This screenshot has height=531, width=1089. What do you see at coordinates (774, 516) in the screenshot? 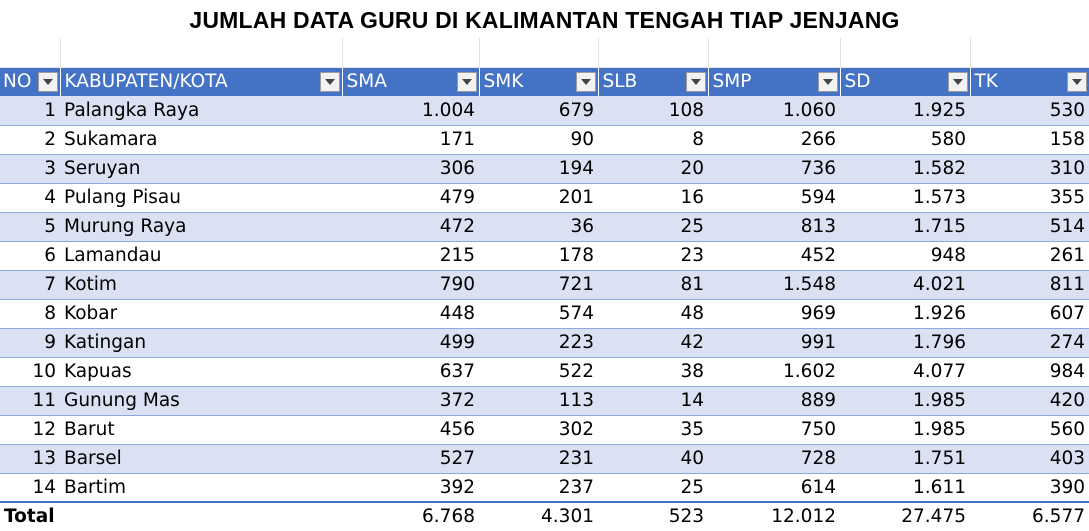
I see `total-smp: 12.012` at bounding box center [774, 516].